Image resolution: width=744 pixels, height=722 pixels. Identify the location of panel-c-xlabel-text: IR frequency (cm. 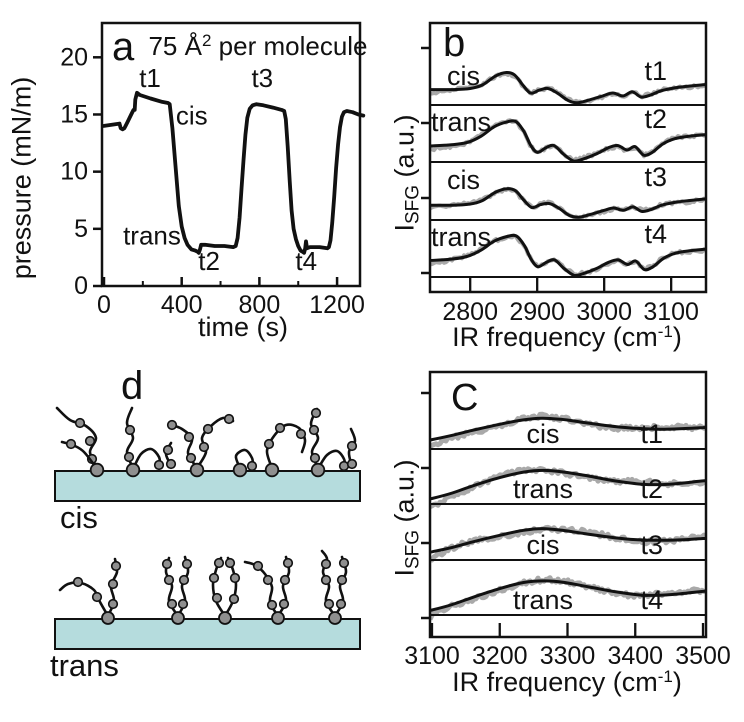
(555, 682).